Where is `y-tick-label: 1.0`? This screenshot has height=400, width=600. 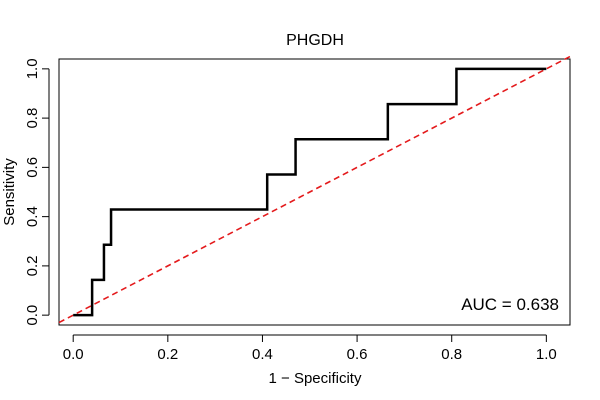 y-tick-label: 1.0 is located at coordinates (32, 68).